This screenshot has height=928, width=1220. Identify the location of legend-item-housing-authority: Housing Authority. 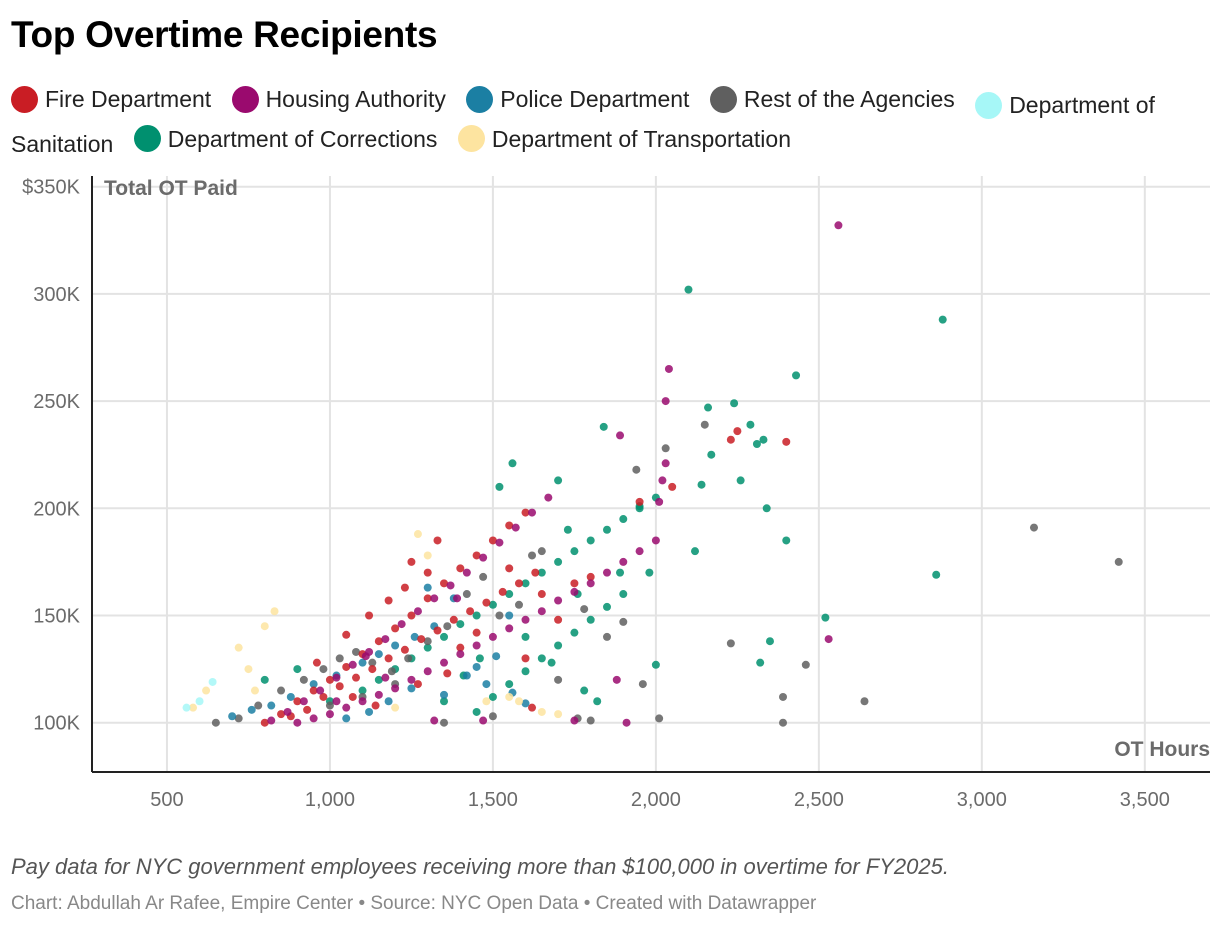
(338, 99).